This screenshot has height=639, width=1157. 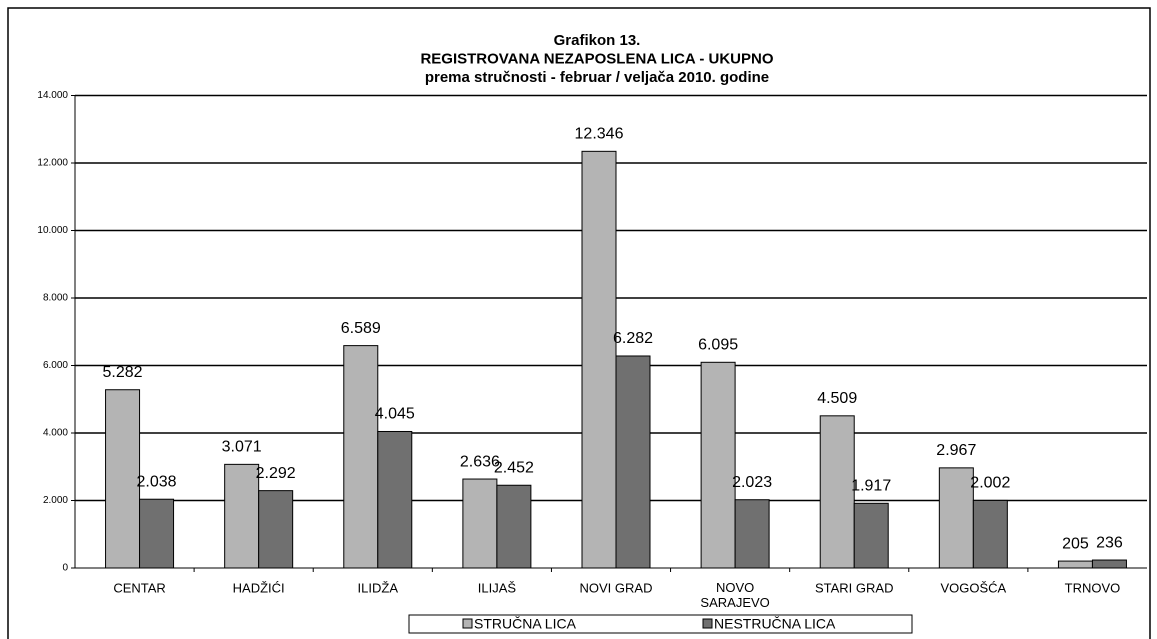 What do you see at coordinates (65, 568) in the screenshot?
I see `y-tick-label: 0` at bounding box center [65, 568].